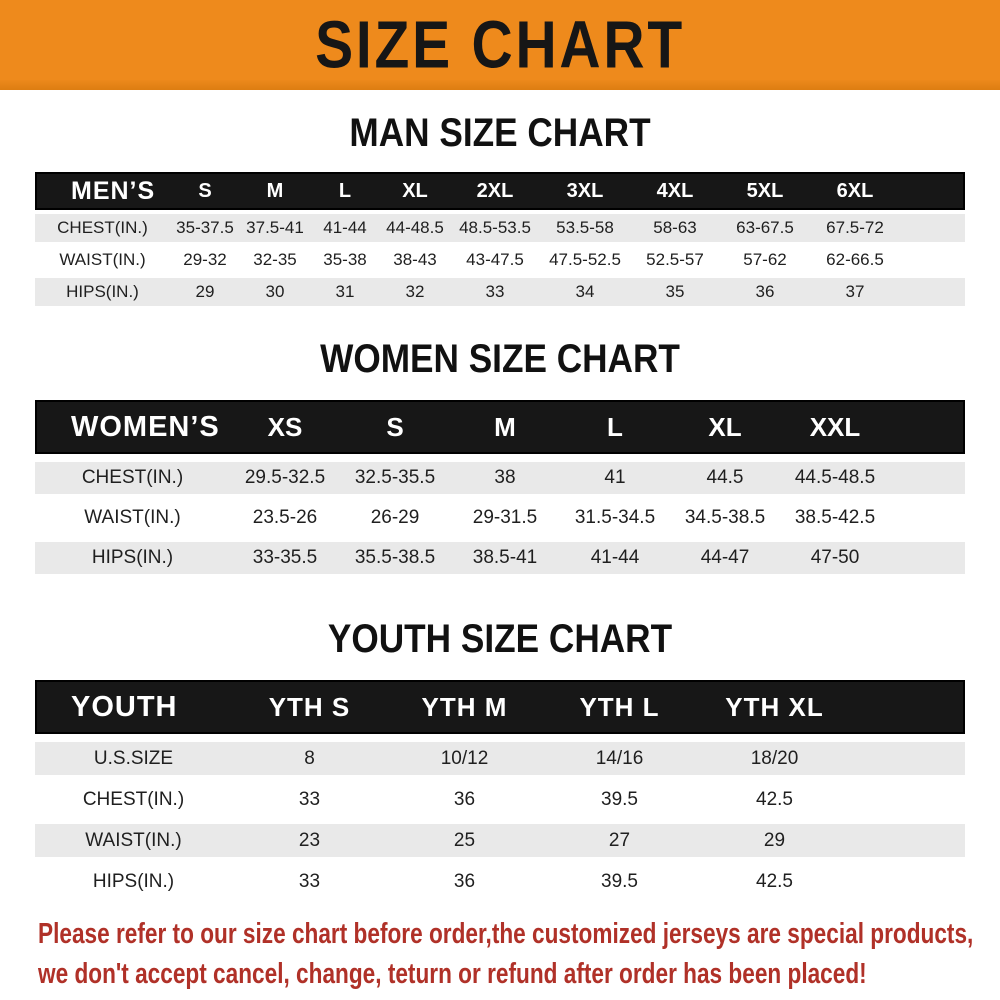 This screenshot has width=1000, height=1000. What do you see at coordinates (765, 259) in the screenshot?
I see `cell-value: 57-62` at bounding box center [765, 259].